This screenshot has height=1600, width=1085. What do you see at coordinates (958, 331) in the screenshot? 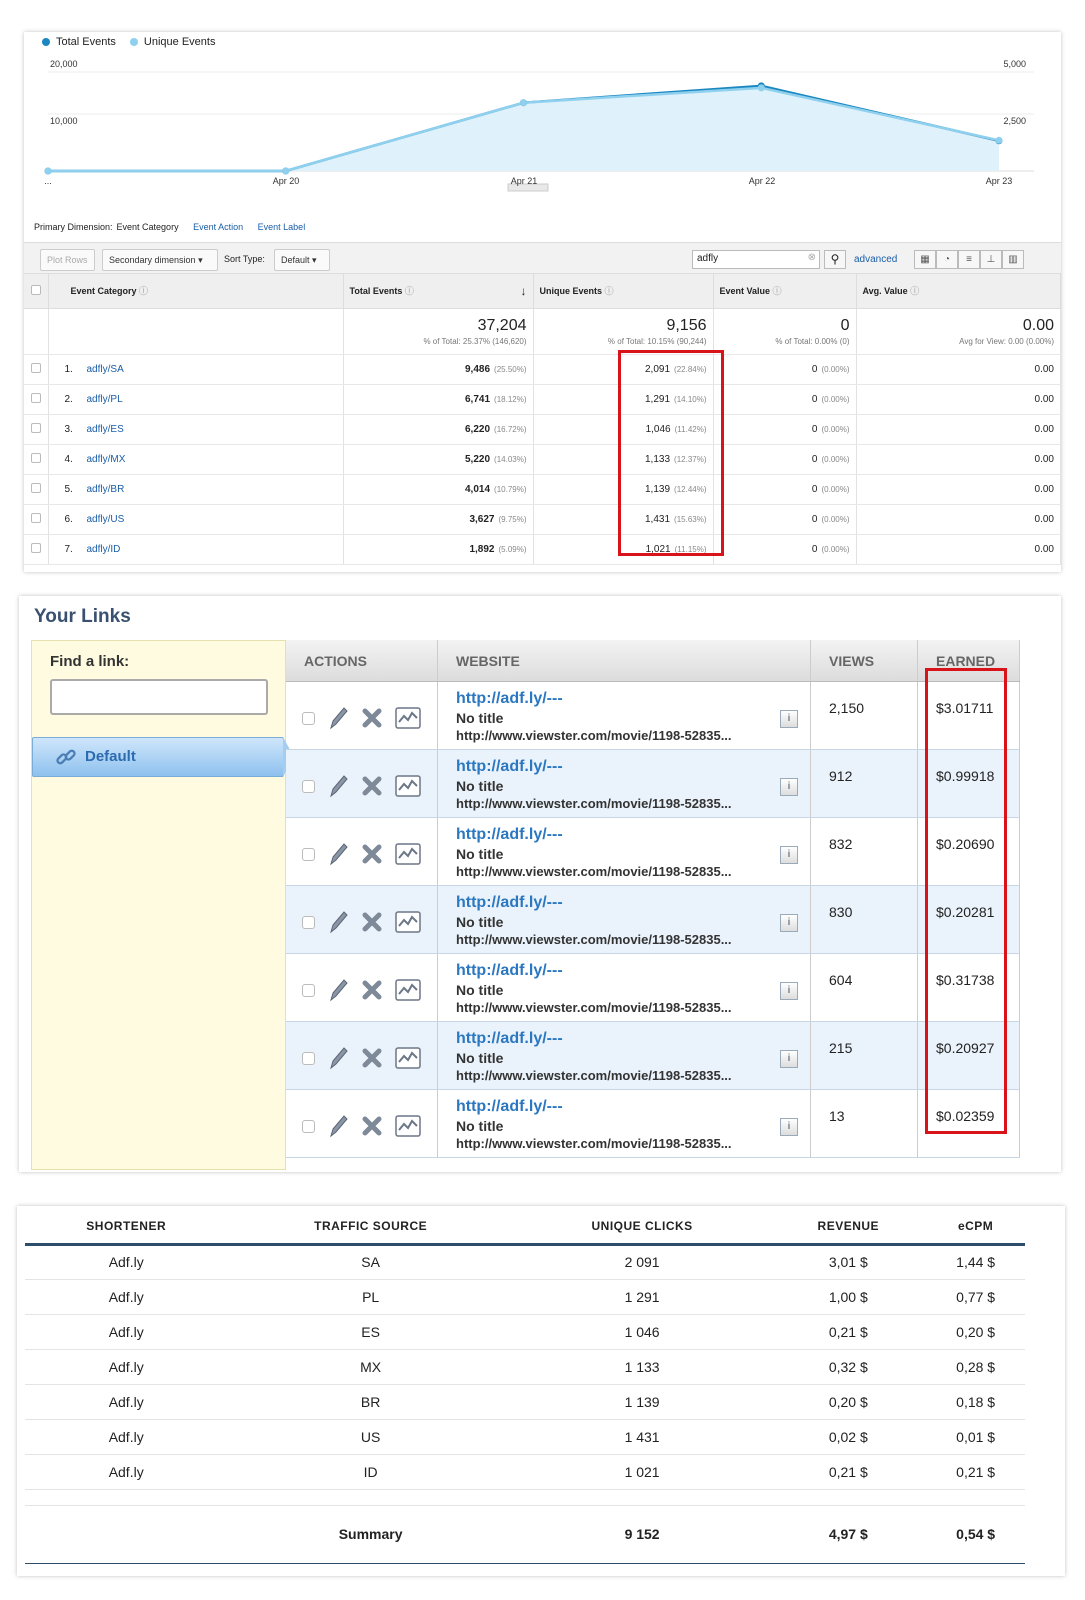
I see `avg-value-total: 0.00 Avg for View: 0.00 (0.00%)` at bounding box center [958, 331].